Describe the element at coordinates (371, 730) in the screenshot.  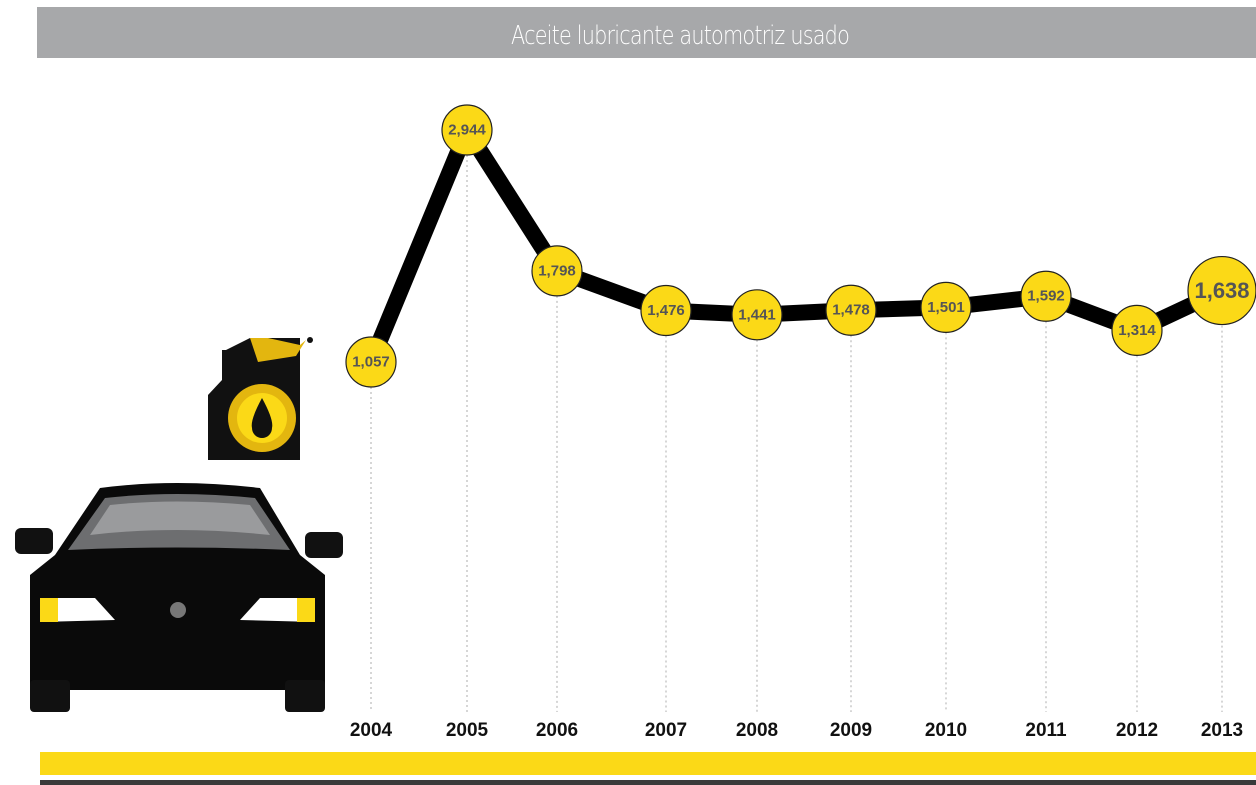
I see `x-tick-label: 2004` at that location.